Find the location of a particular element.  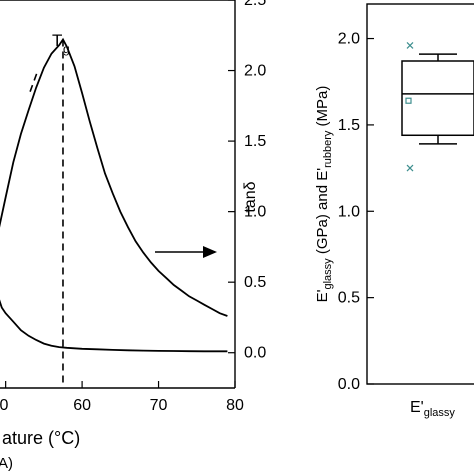

mean-marker is located at coordinates (408, 100).